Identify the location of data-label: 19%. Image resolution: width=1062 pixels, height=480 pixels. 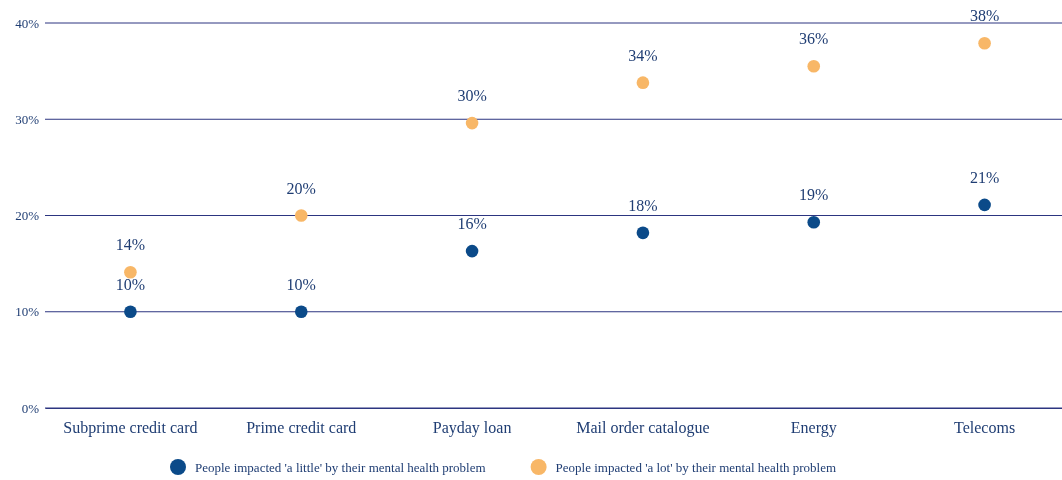
(814, 195).